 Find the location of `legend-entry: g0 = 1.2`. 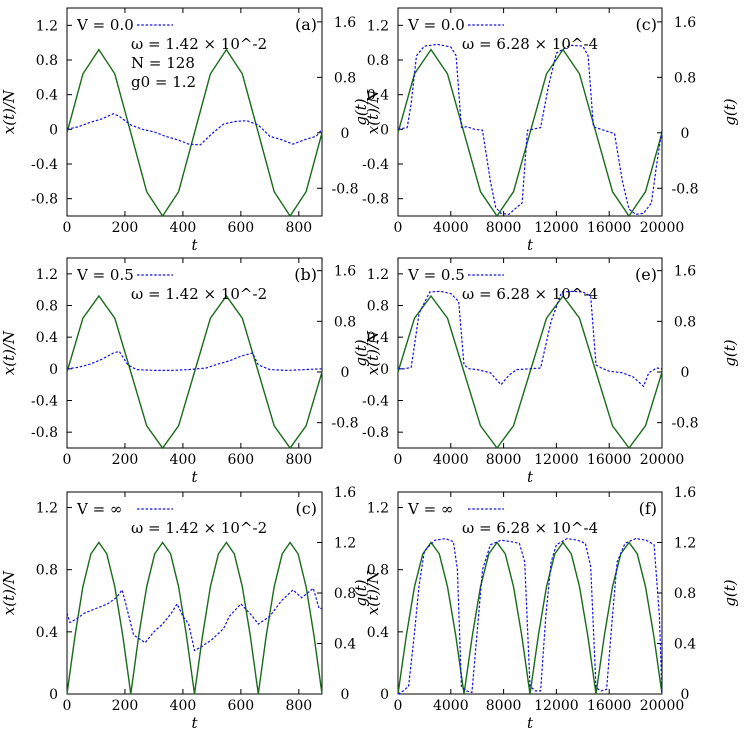

legend-entry: g0 = 1.2 is located at coordinates (163, 82).